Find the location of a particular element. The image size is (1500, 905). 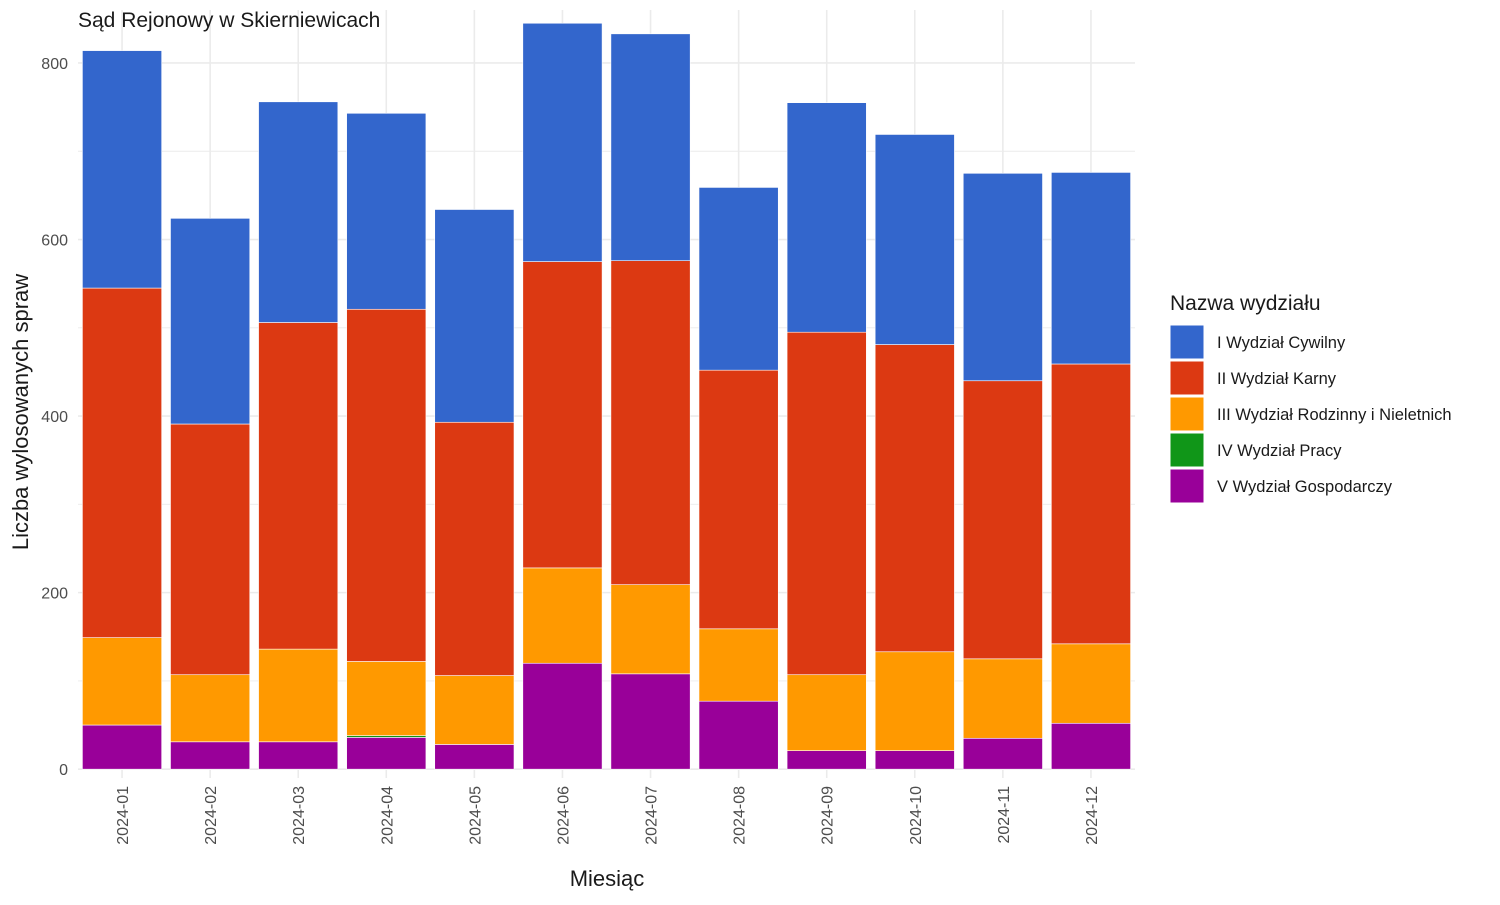

legend-label: III Wydział Rodzinny i Nieletnich is located at coordinates (1334, 415).